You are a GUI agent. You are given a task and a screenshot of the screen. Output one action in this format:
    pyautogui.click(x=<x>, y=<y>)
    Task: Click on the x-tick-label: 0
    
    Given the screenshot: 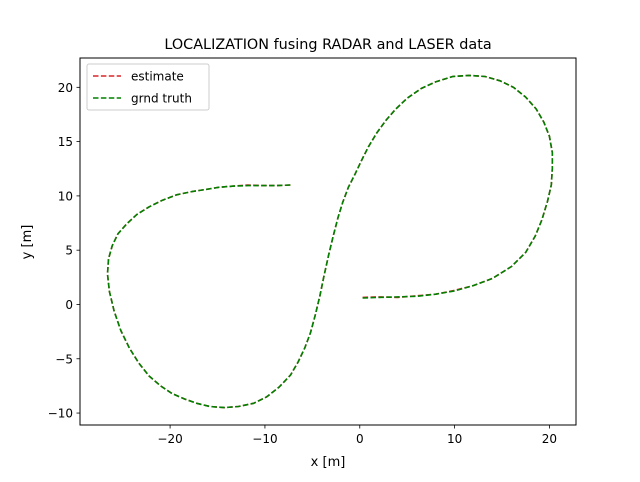 What is the action you would take?
    pyautogui.click(x=360, y=439)
    